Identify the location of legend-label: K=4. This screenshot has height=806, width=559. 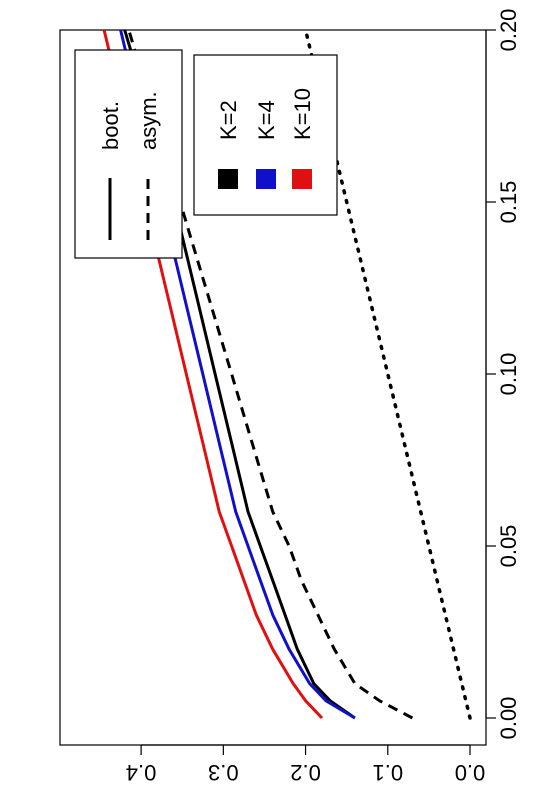
(266, 120).